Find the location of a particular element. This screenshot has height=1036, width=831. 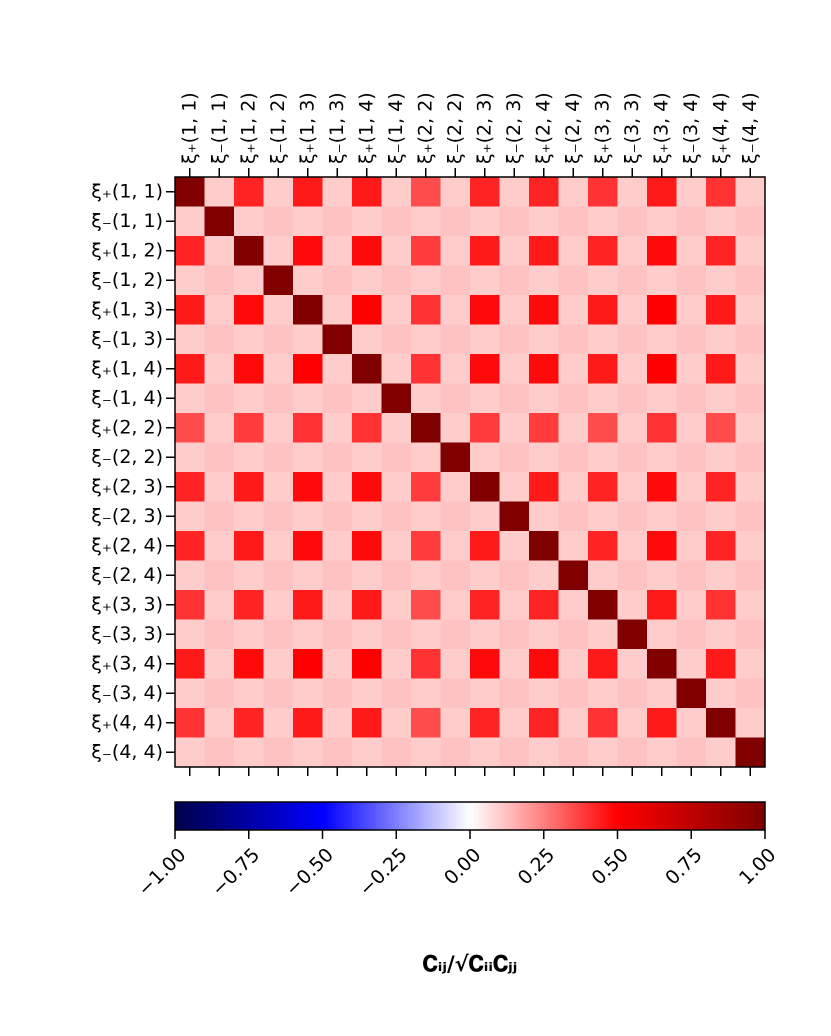

x-tick-label: ξ₊(2, 4) is located at coordinates (543, 128).